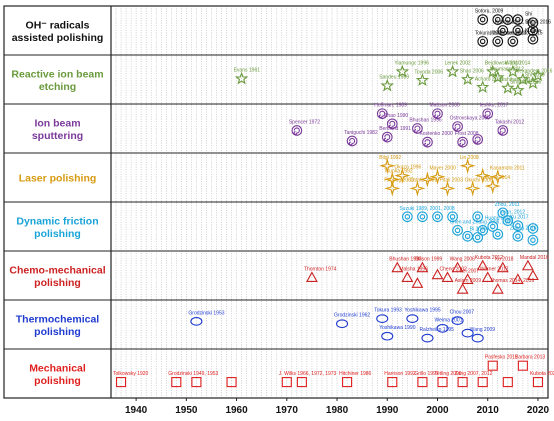 This screenshot has height=421, width=554. I want to click on point-annotation: Bilgi 1992, so click(390, 158).